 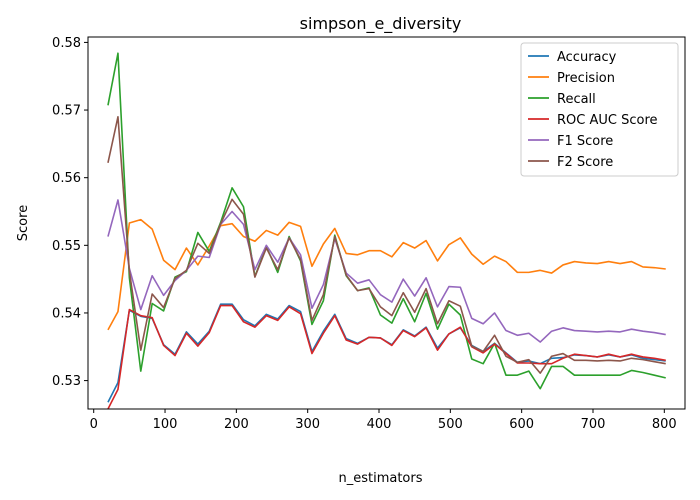 What do you see at coordinates (66, 381) in the screenshot?
I see `y-tick-label: 0.53` at bounding box center [66, 381].